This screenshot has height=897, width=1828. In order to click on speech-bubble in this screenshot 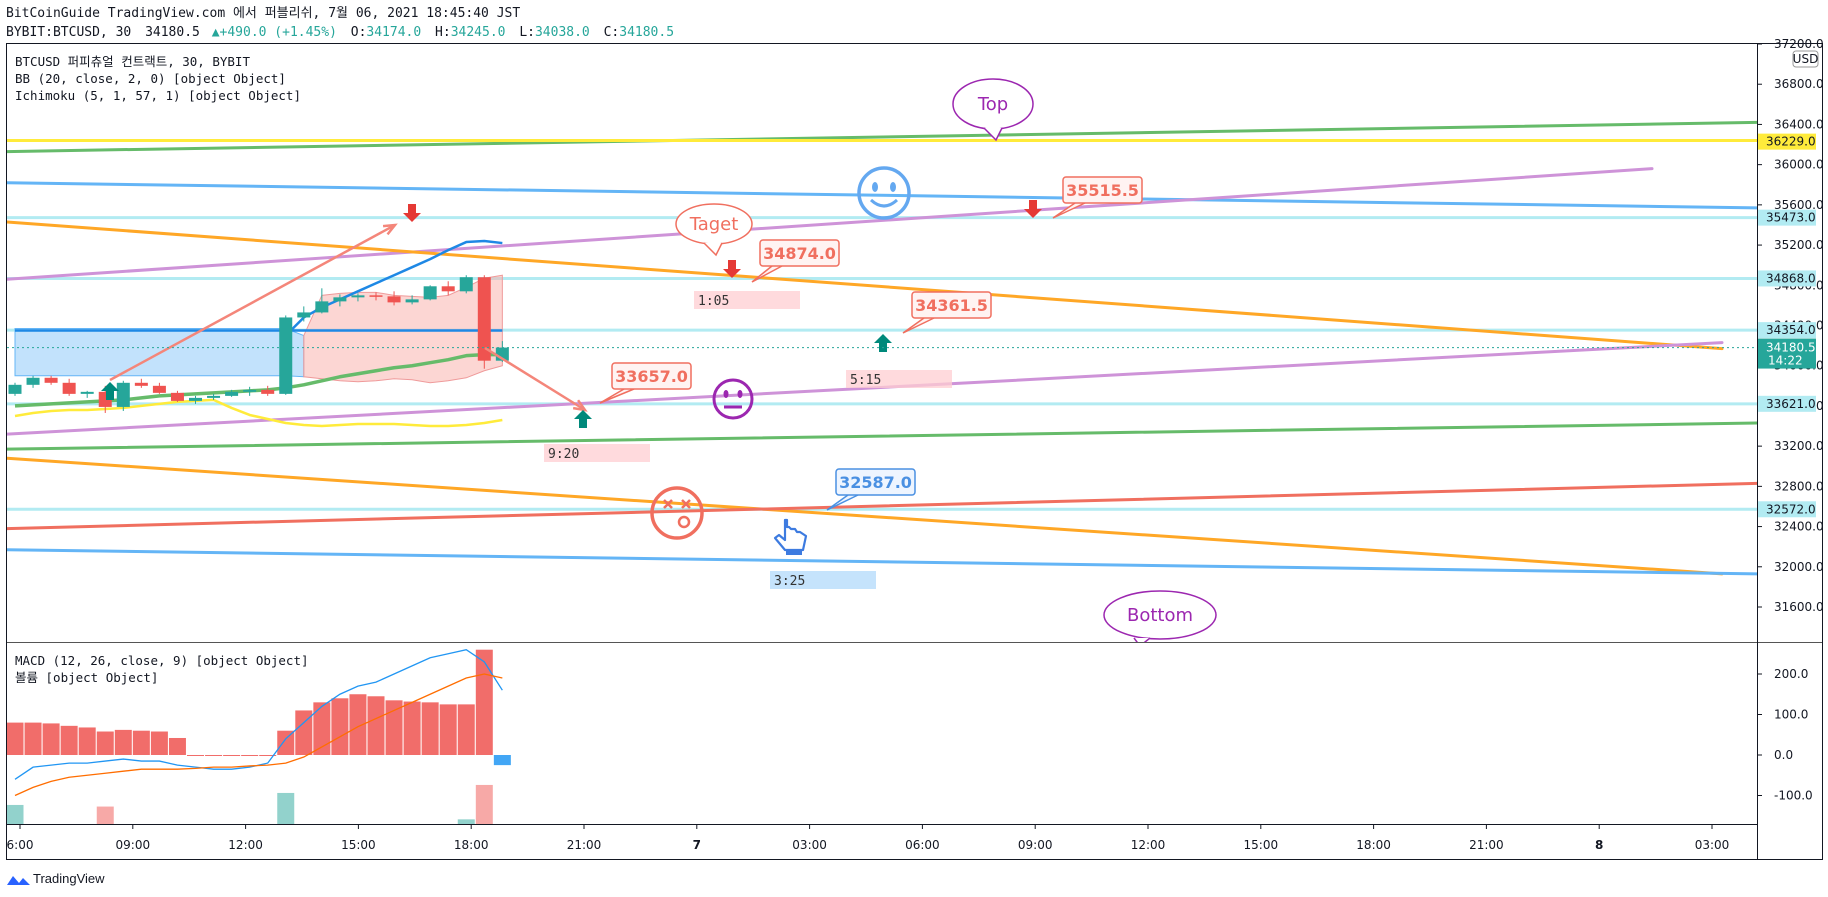, I will do `click(1160, 615)`.